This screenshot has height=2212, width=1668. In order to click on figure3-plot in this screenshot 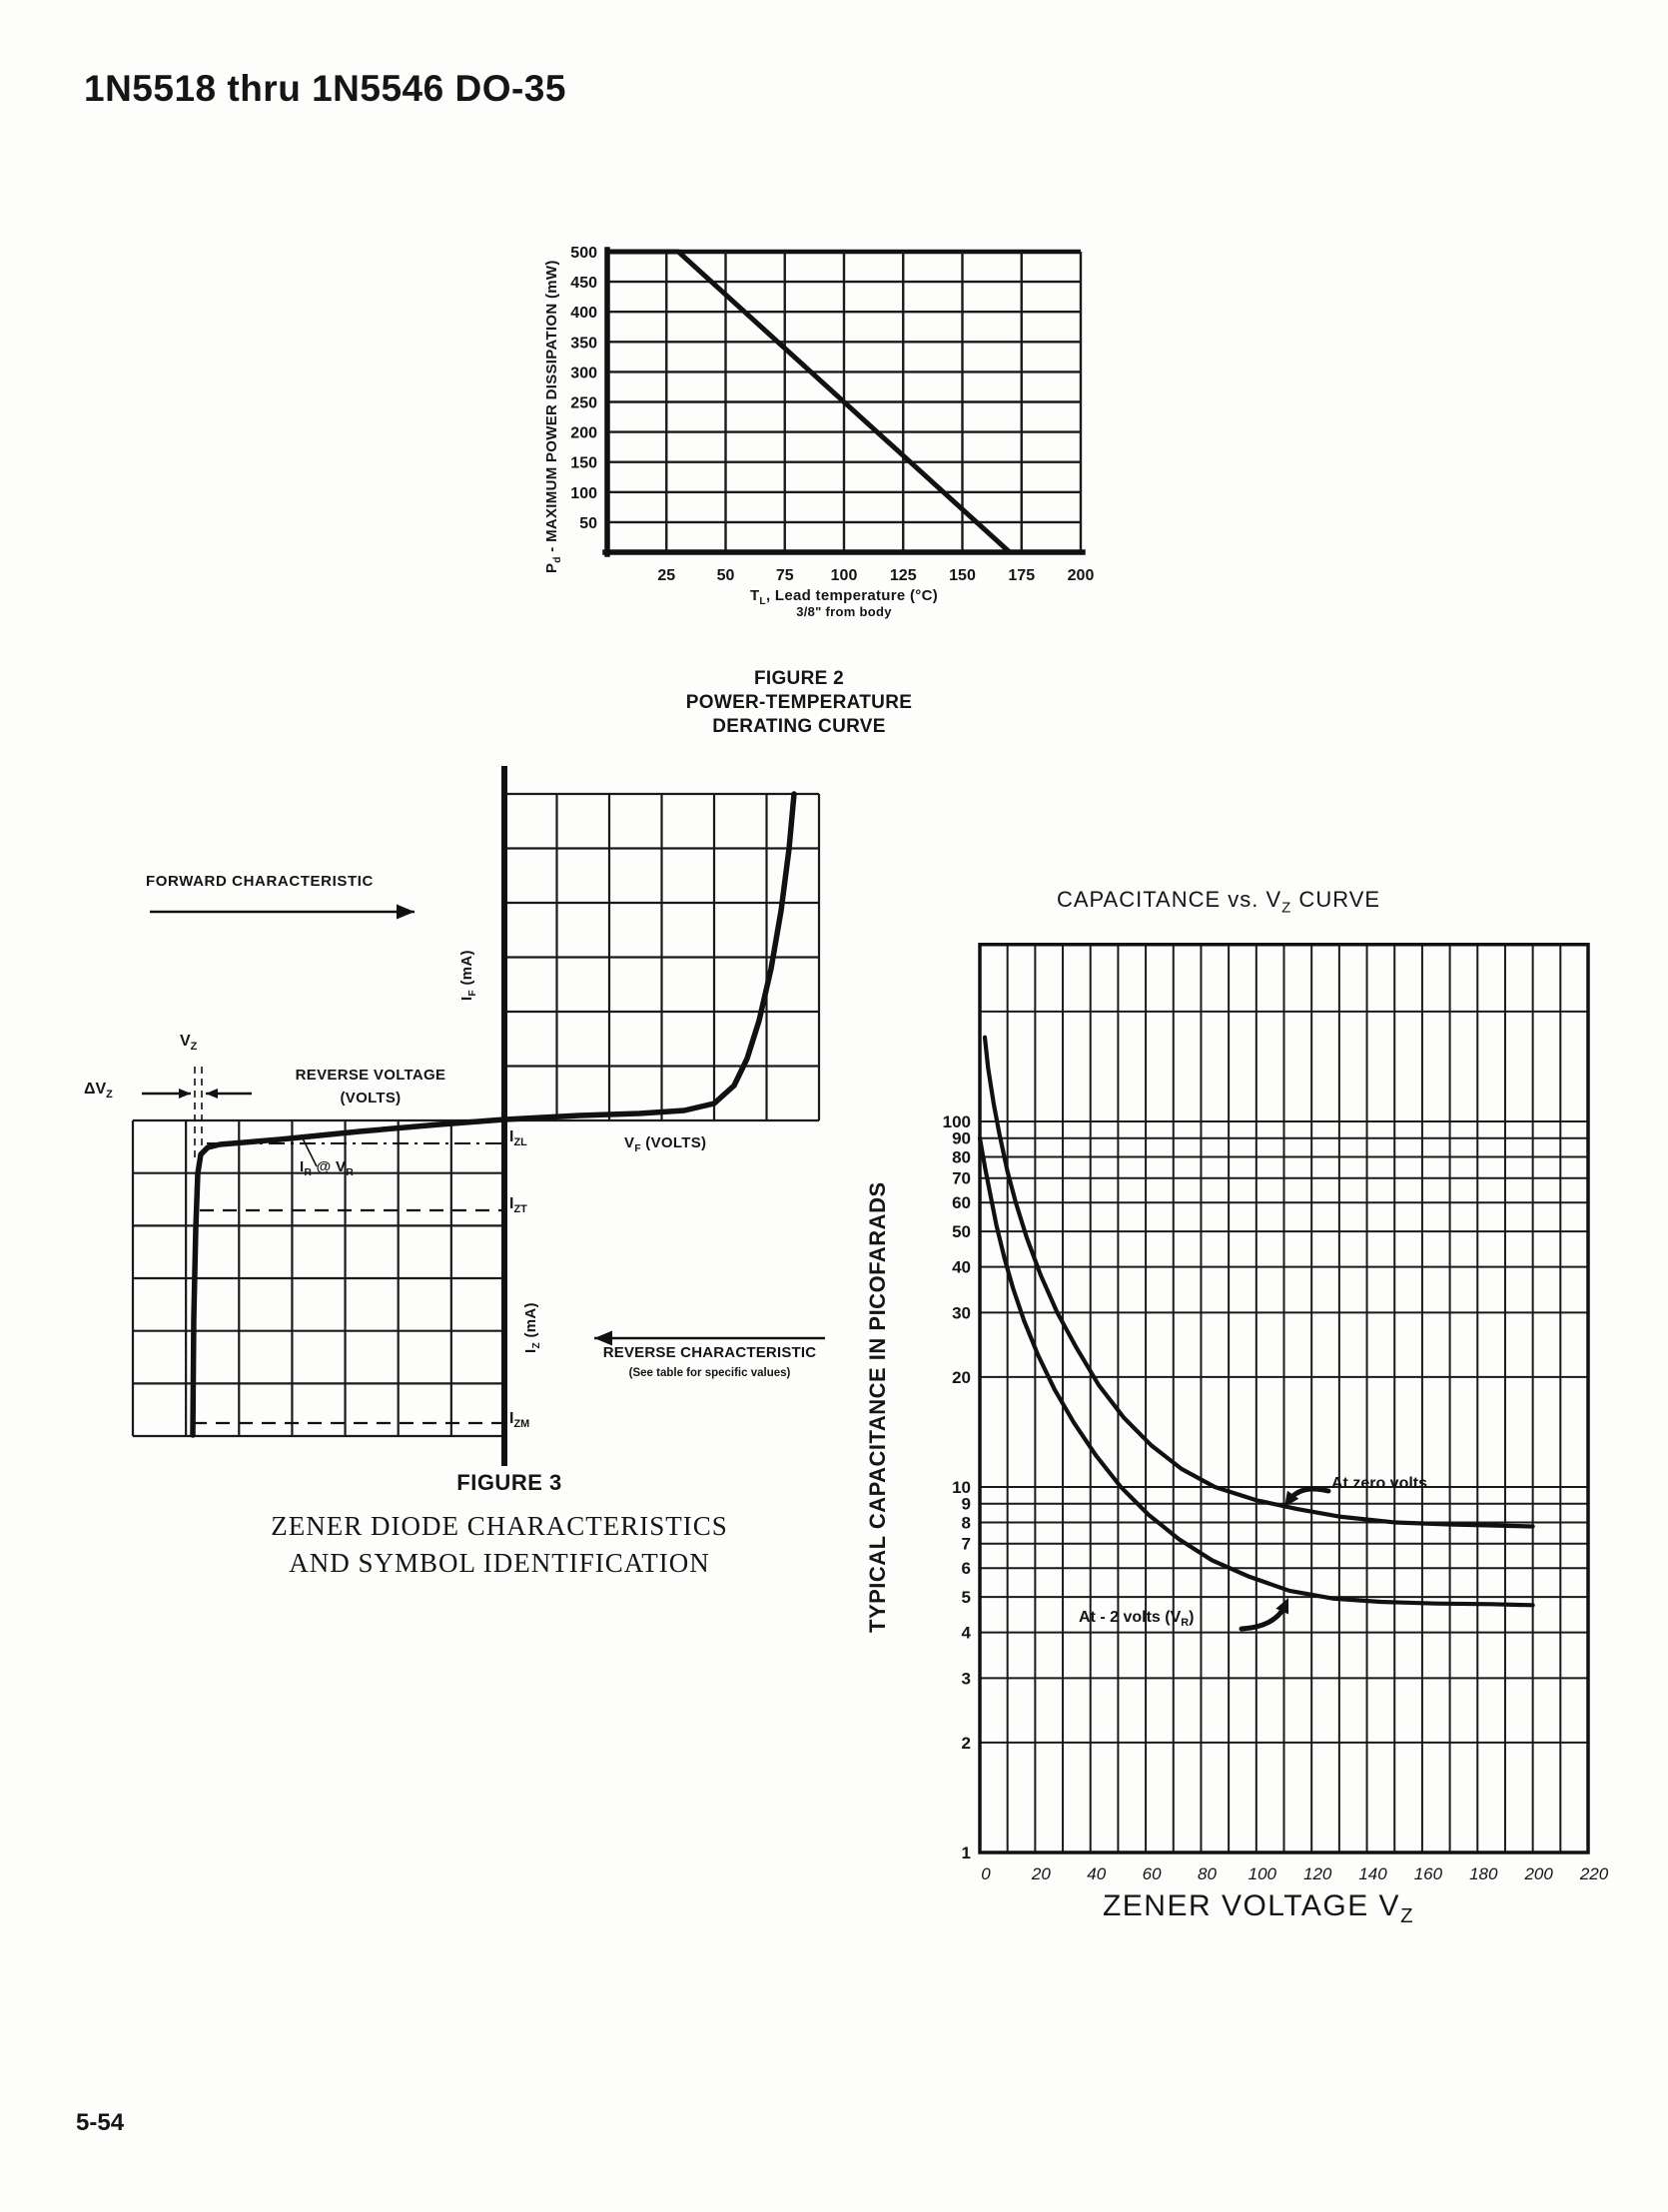, I will do `click(478, 1116)`.